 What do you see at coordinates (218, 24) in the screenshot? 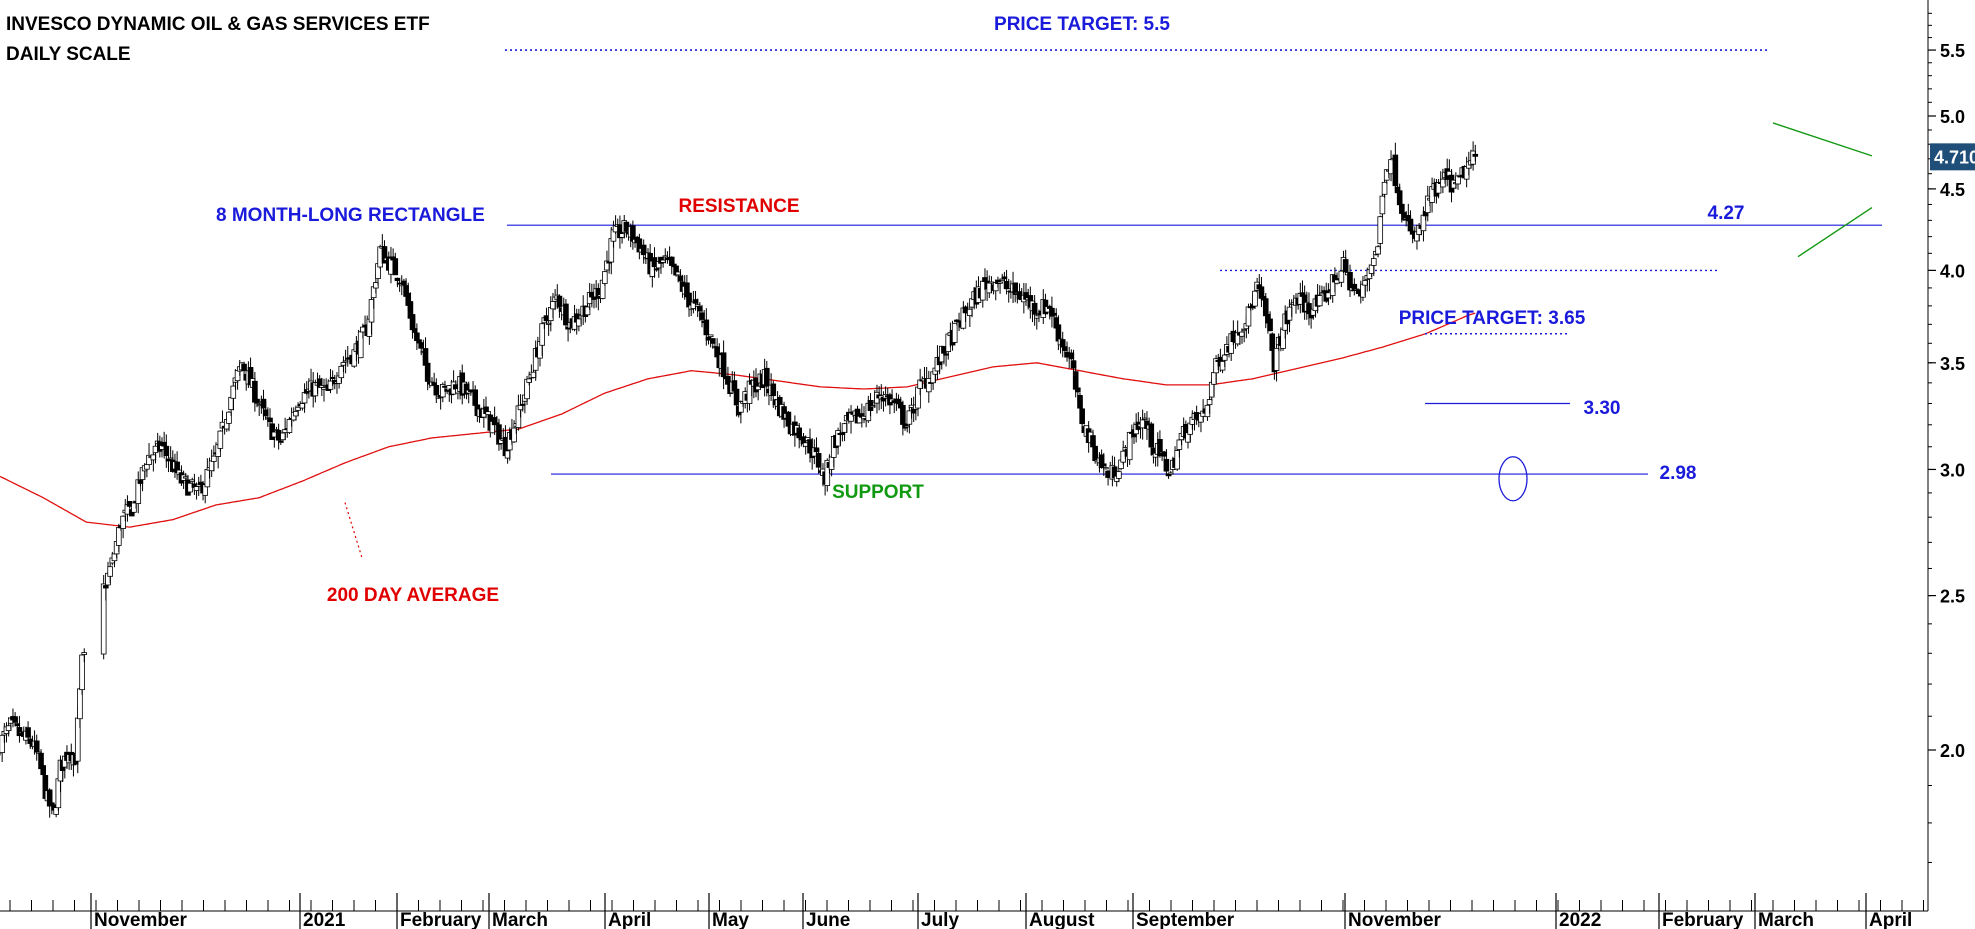
I see `chart-title: INVESCO DYNAMIC OIL & GAS SERVICES ETF` at bounding box center [218, 24].